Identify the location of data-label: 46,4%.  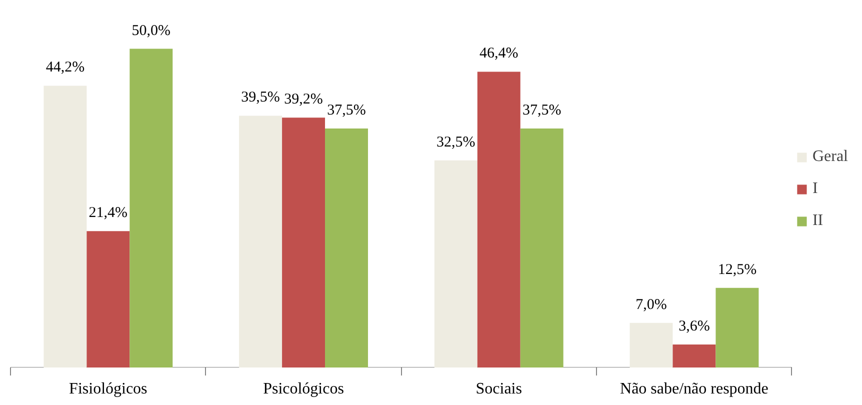
(499, 54).